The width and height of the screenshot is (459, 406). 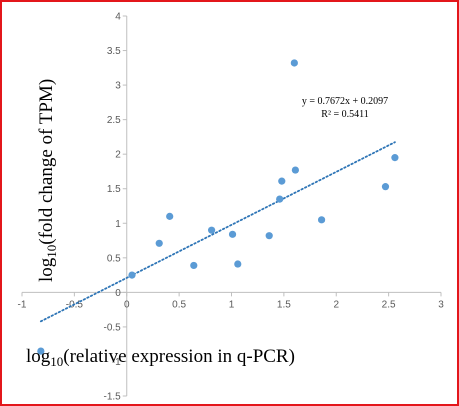 I want to click on x-tick-label: -1, so click(x=22, y=304).